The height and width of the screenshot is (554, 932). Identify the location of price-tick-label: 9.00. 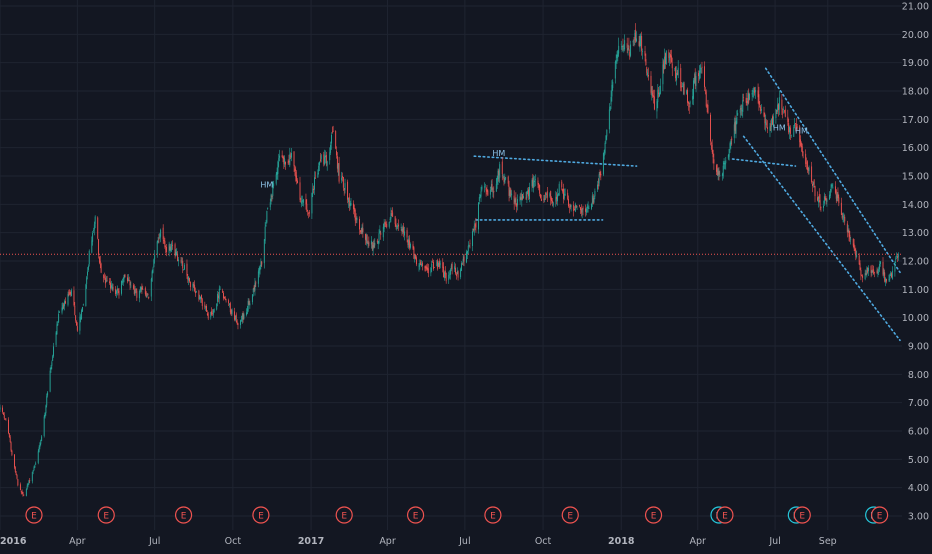
(918, 347).